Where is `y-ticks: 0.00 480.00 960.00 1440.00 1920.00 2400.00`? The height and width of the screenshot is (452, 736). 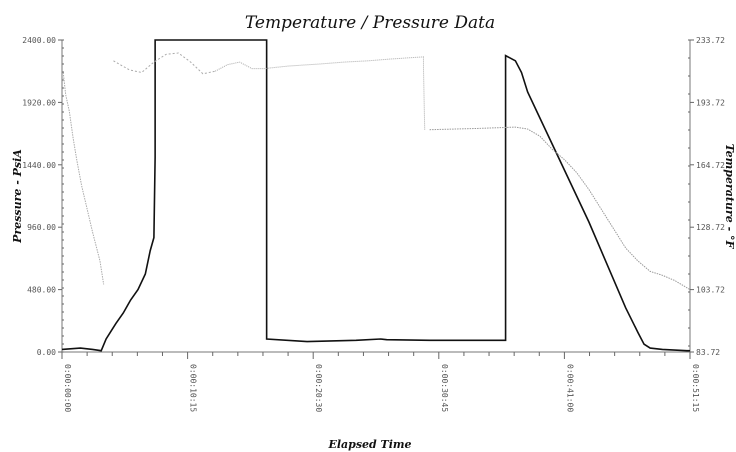 y-ticks: 0.00 480.00 960.00 1440.00 1920.00 2400.00 is located at coordinates (43, 196).